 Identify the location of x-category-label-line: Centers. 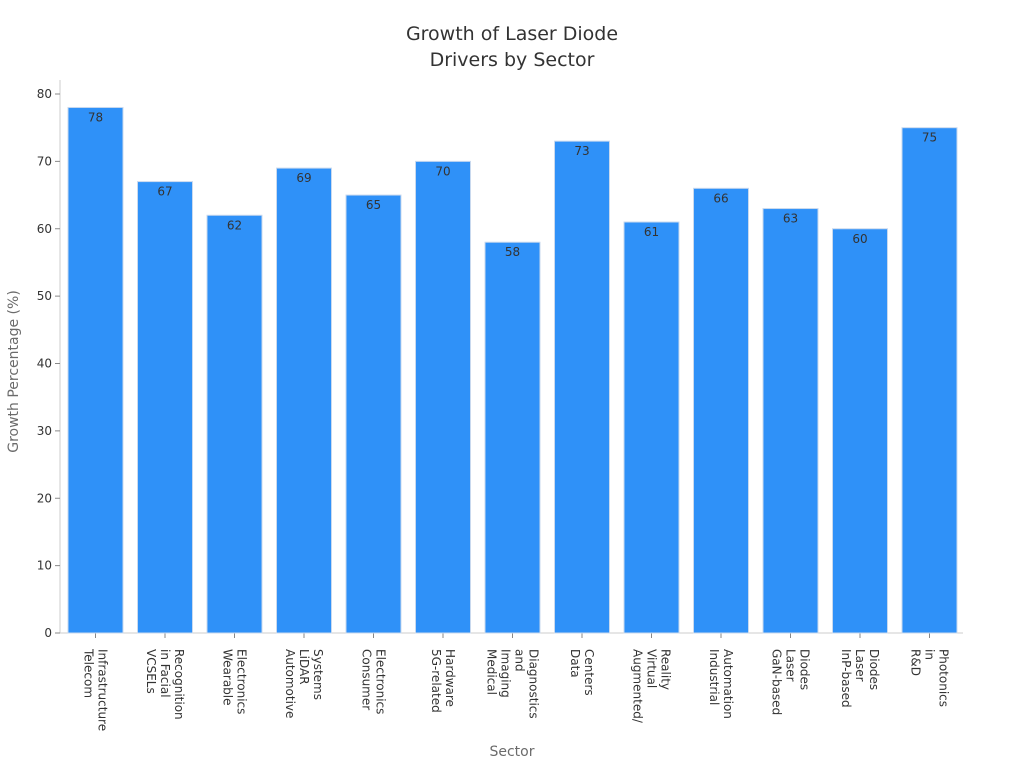
(589, 672).